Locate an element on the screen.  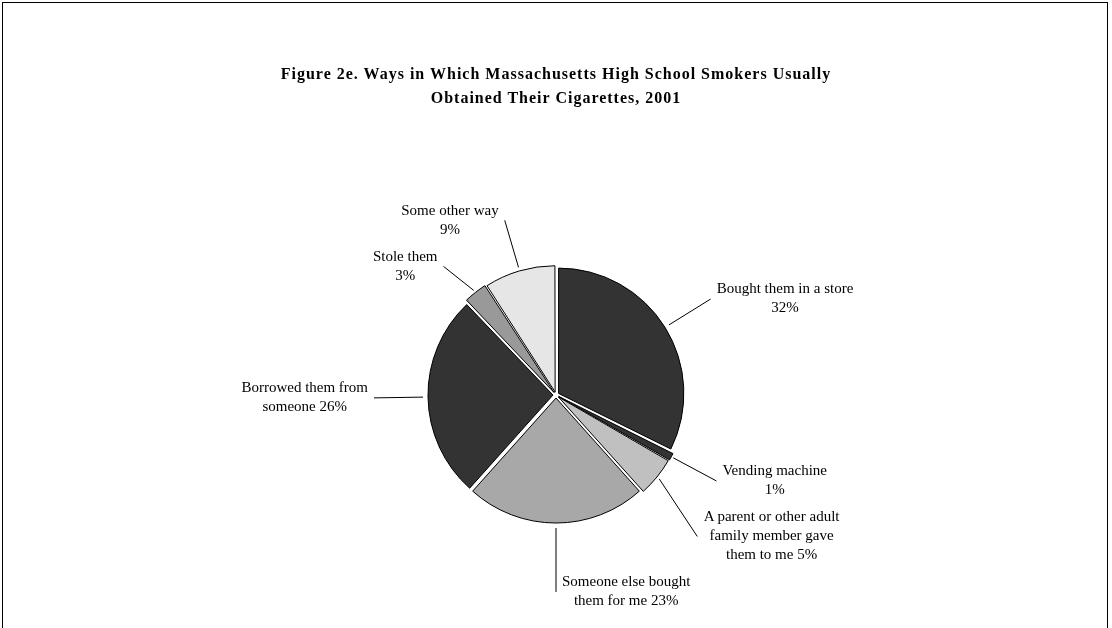
slice-label: Vending machine is located at coordinates (775, 470).